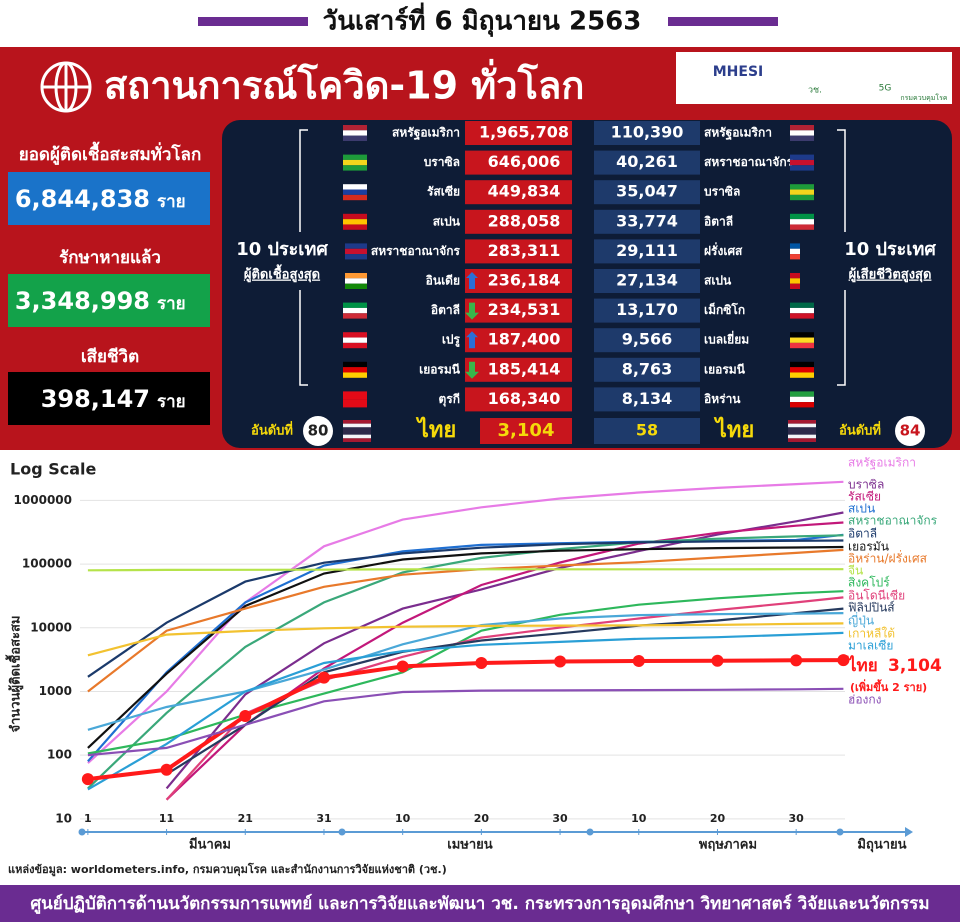  What do you see at coordinates (524, 309) in the screenshot?
I see `cases-value: 234,531` at bounding box center [524, 309].